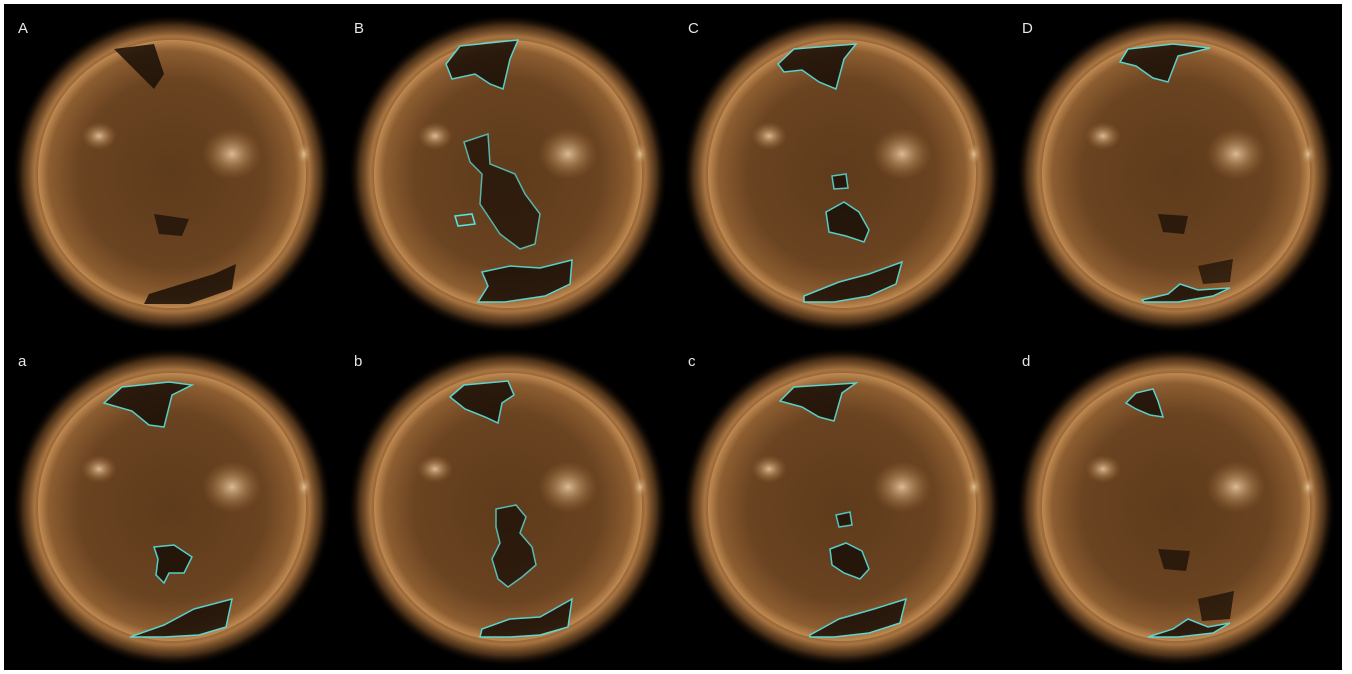 The width and height of the screenshot is (1352, 674). What do you see at coordinates (1026, 361) in the screenshot?
I see `panel-label: d` at bounding box center [1026, 361].